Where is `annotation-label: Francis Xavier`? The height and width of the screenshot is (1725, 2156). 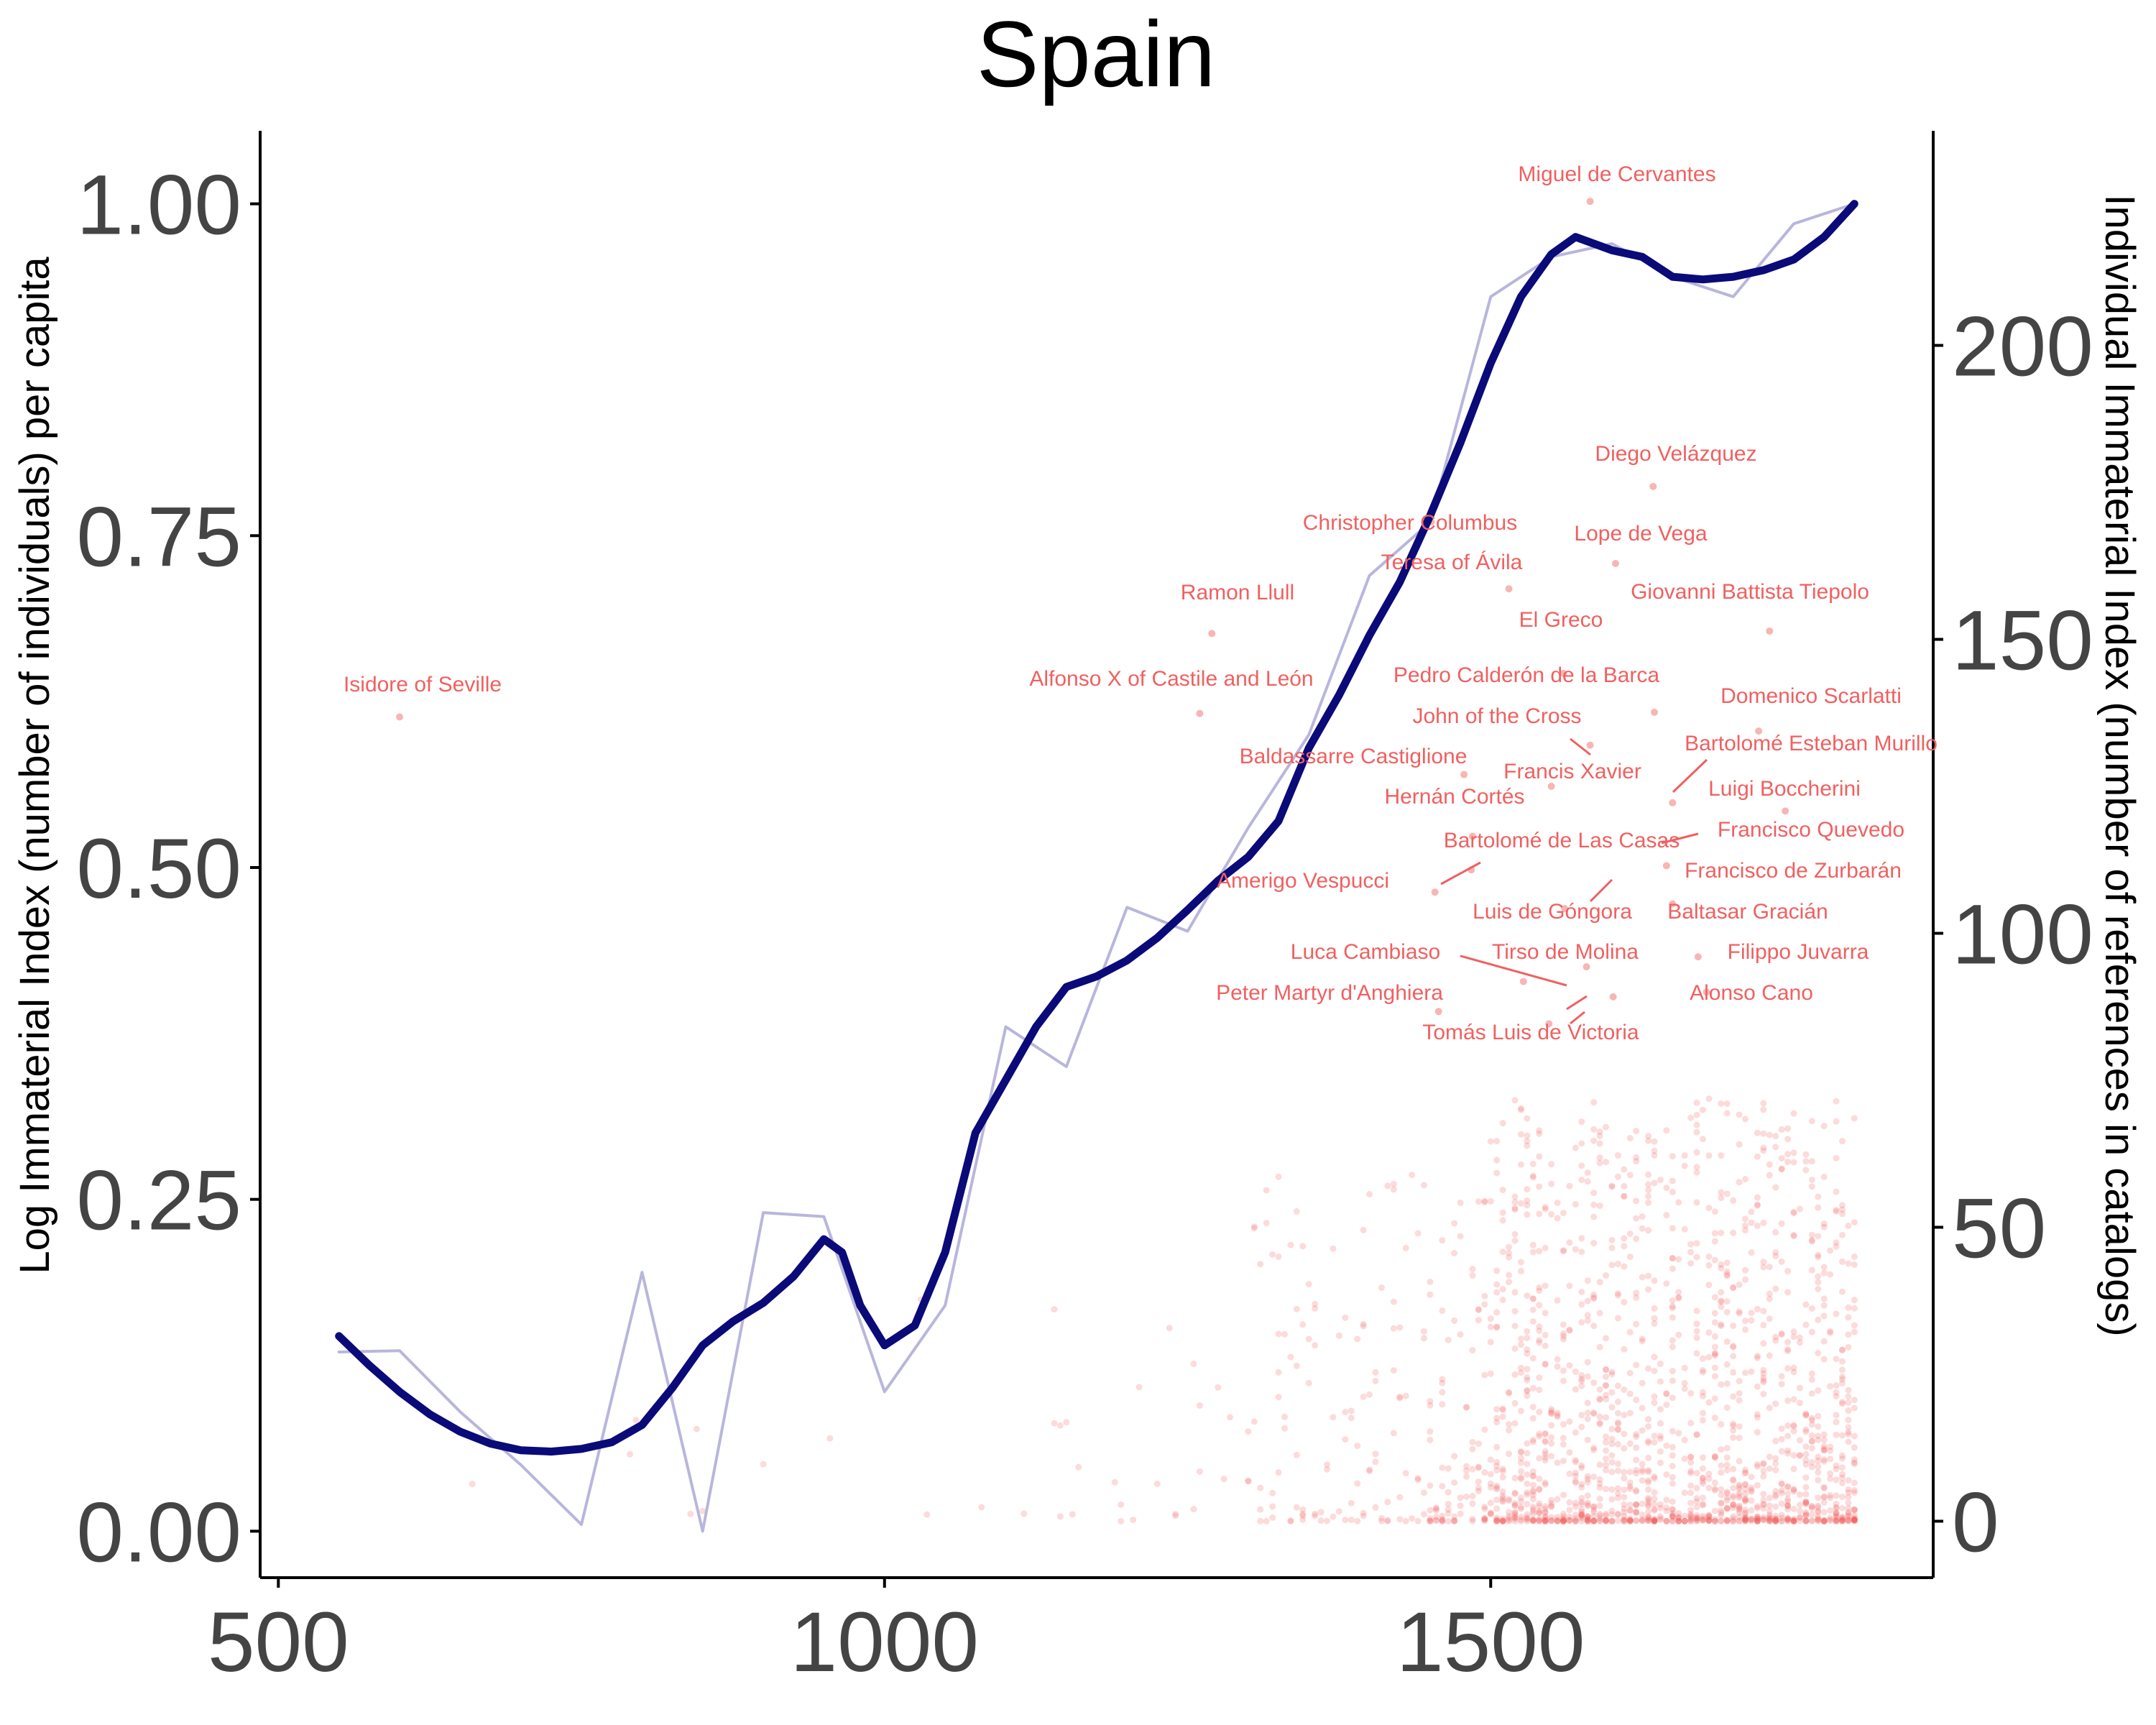 annotation-label: Francis Xavier is located at coordinates (1572, 771).